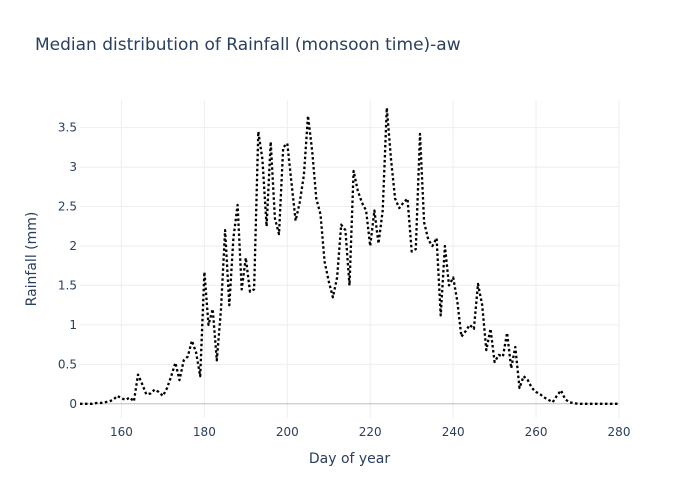 The image size is (700, 500). I want to click on y-tick-label-2.5: 2.5, so click(67, 207).